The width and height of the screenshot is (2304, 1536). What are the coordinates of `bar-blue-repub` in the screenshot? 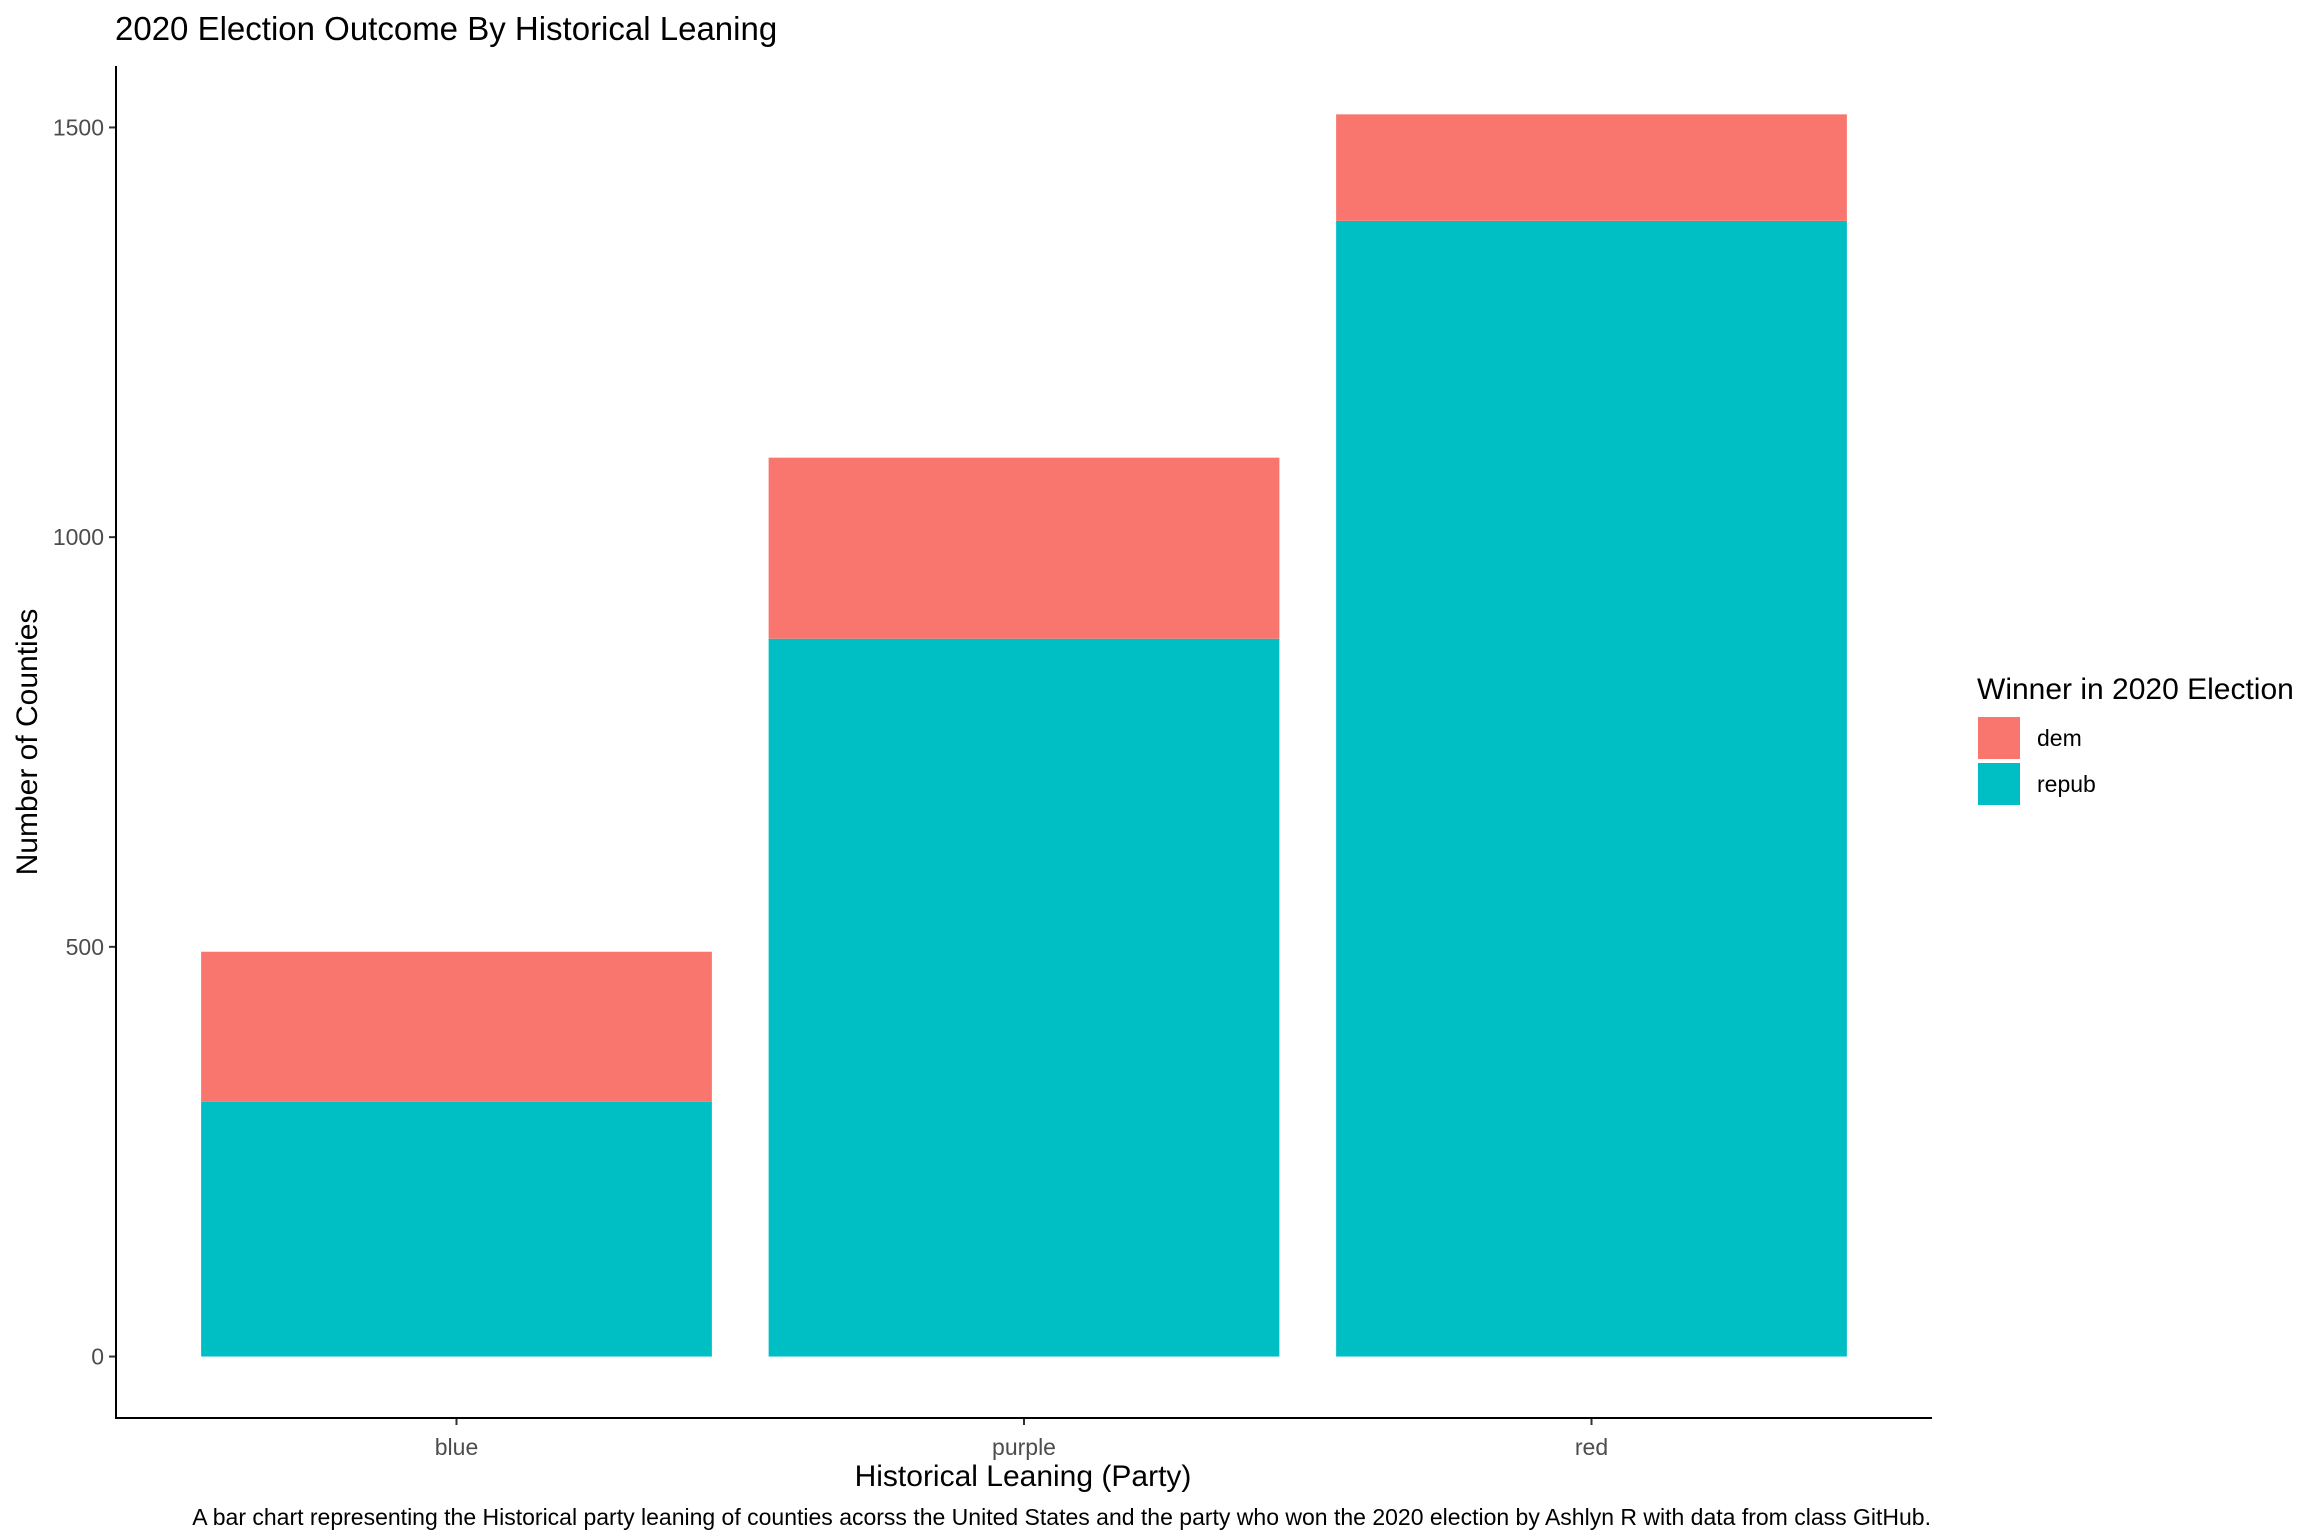 It's located at (456, 1229).